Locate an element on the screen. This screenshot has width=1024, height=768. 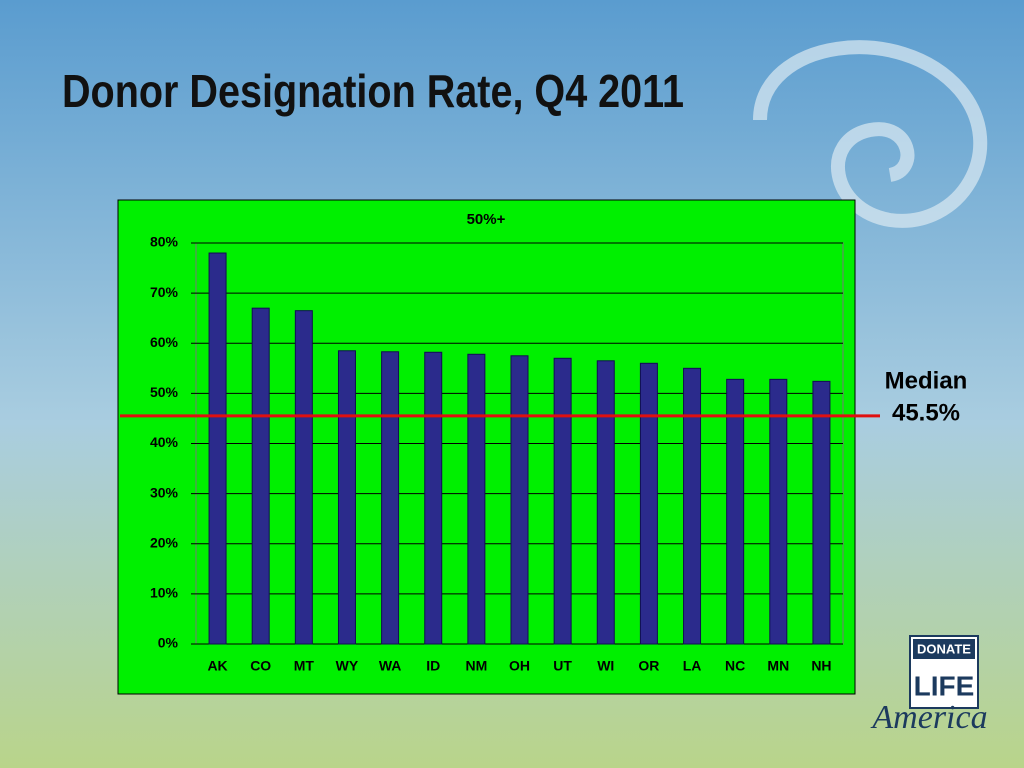
x-tick-label: NM is located at coordinates (476, 666).